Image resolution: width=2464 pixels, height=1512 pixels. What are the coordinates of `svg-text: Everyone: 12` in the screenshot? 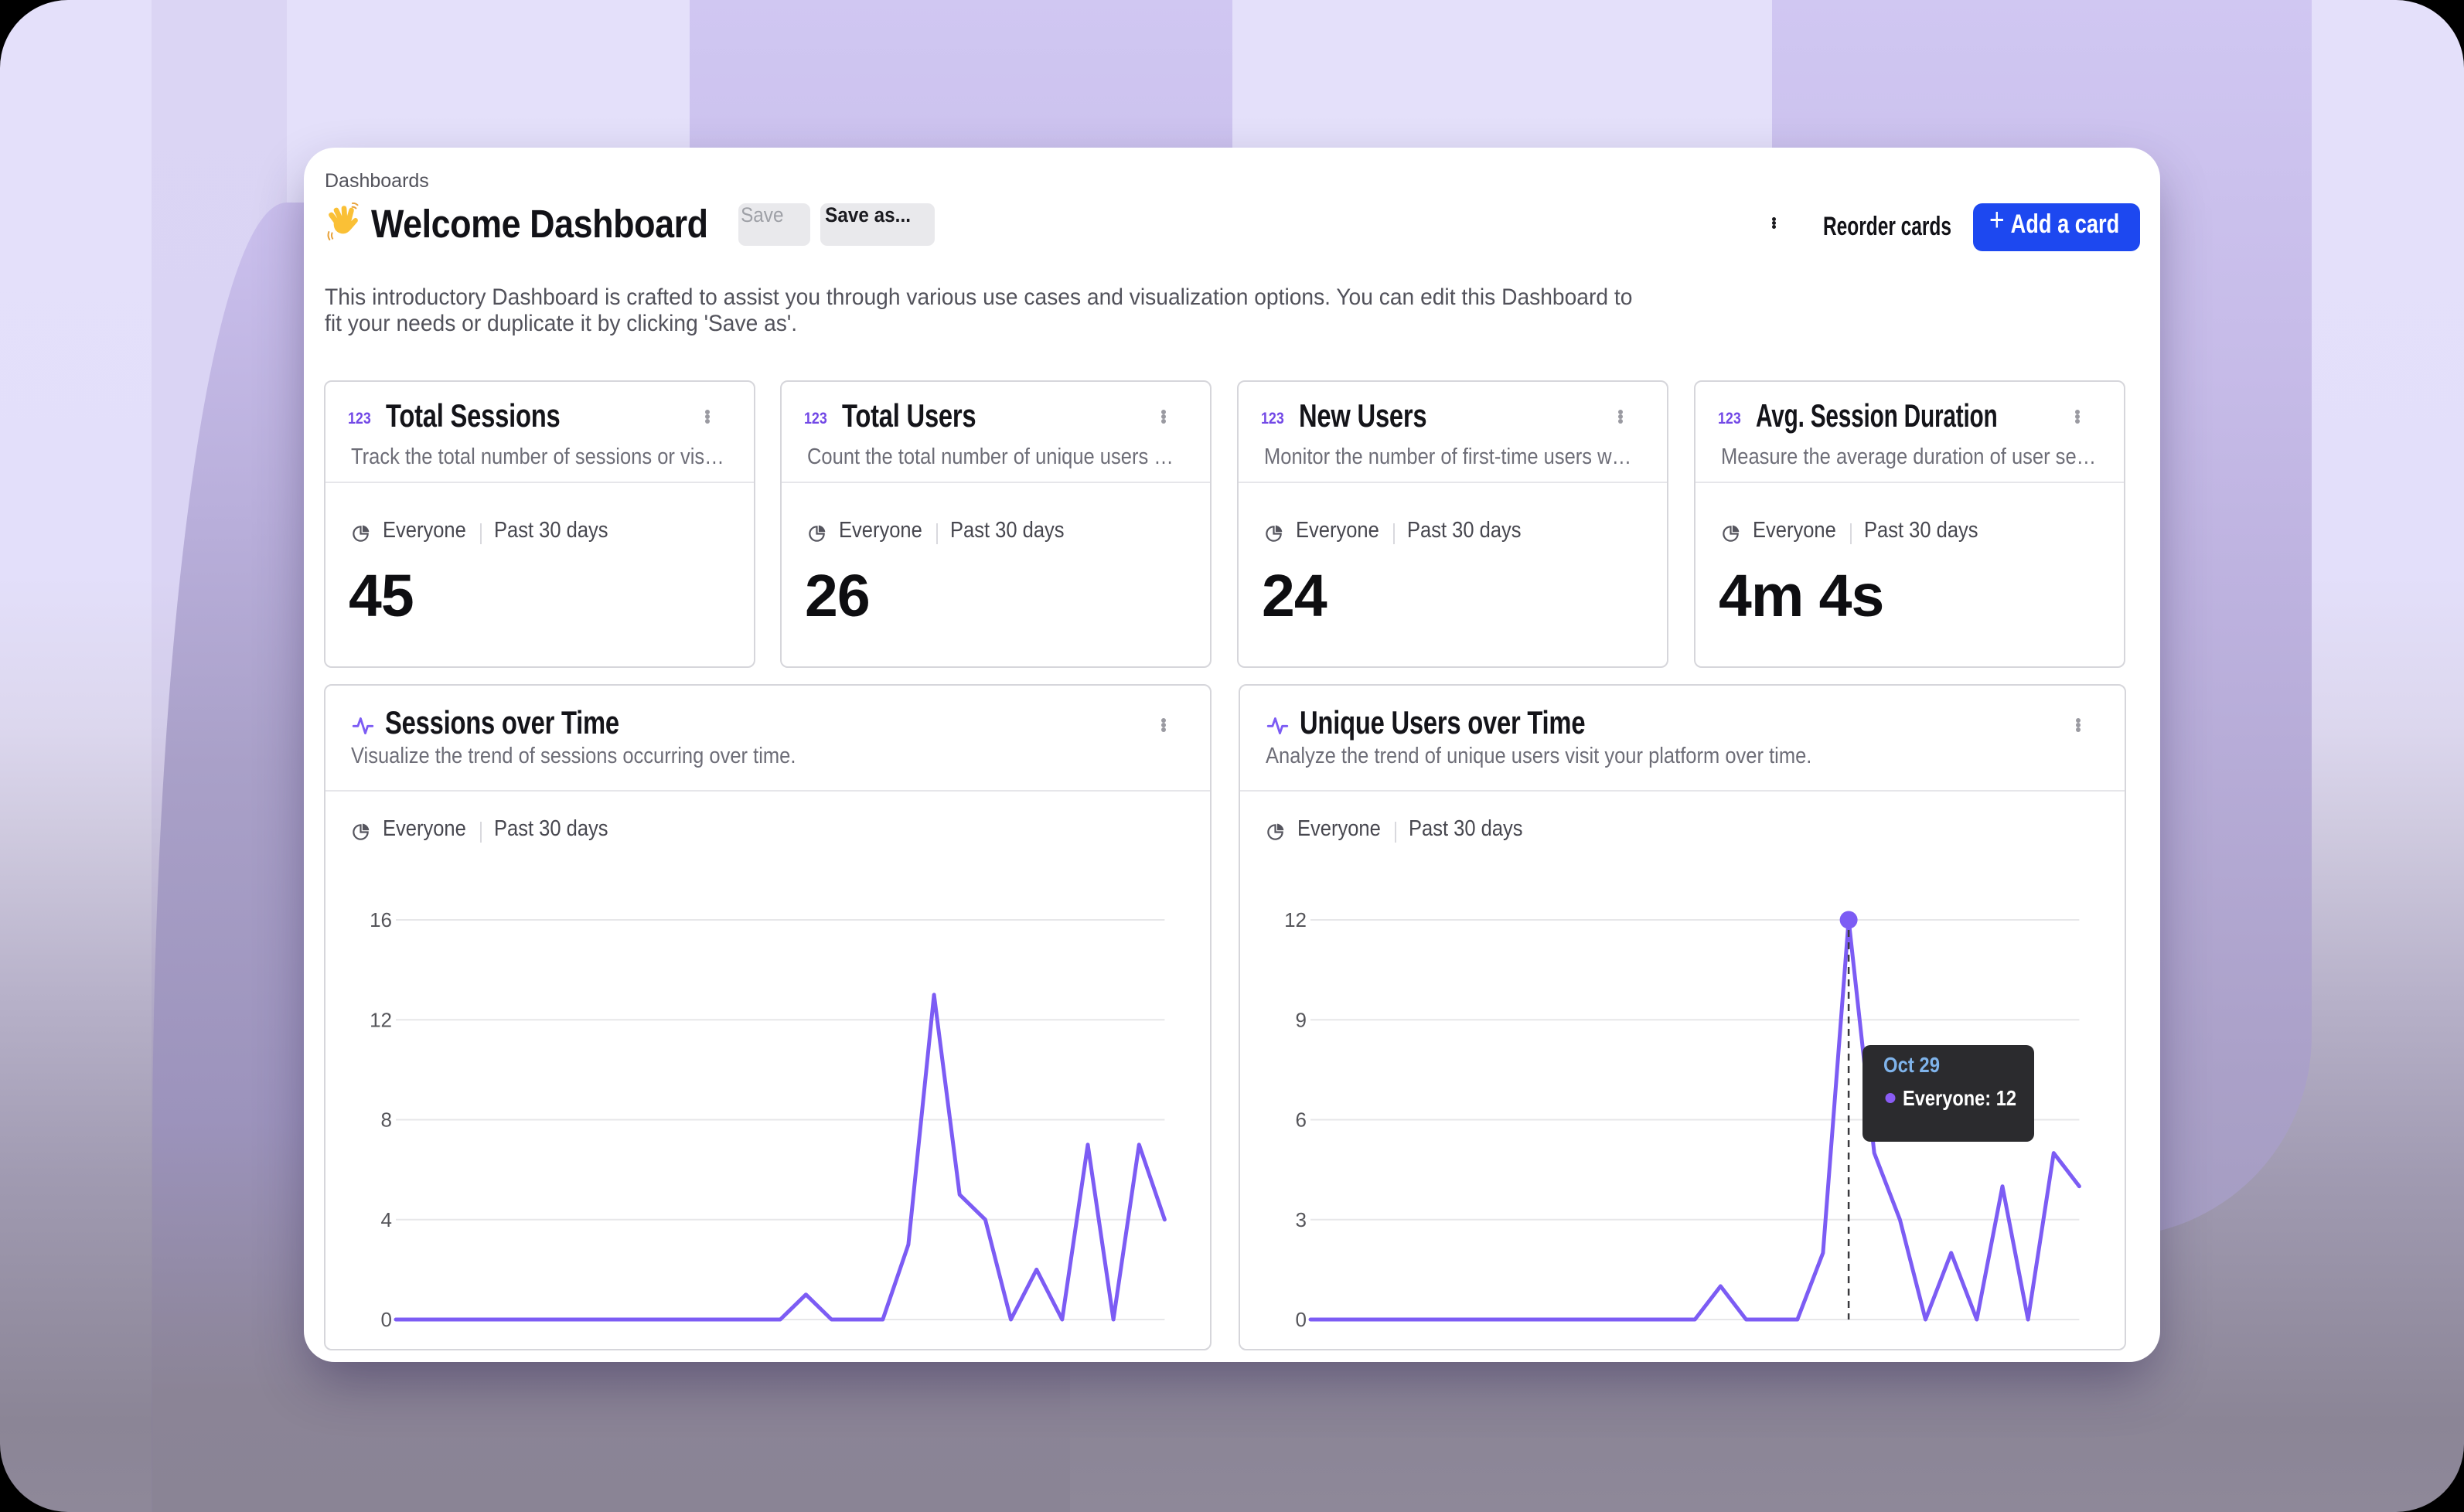 It's located at (1959, 1098).